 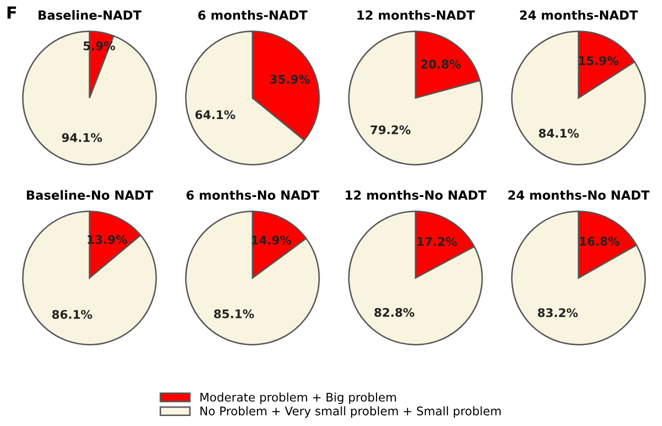 What do you see at coordinates (558, 313) in the screenshot?
I see `data-label: 83.2%` at bounding box center [558, 313].